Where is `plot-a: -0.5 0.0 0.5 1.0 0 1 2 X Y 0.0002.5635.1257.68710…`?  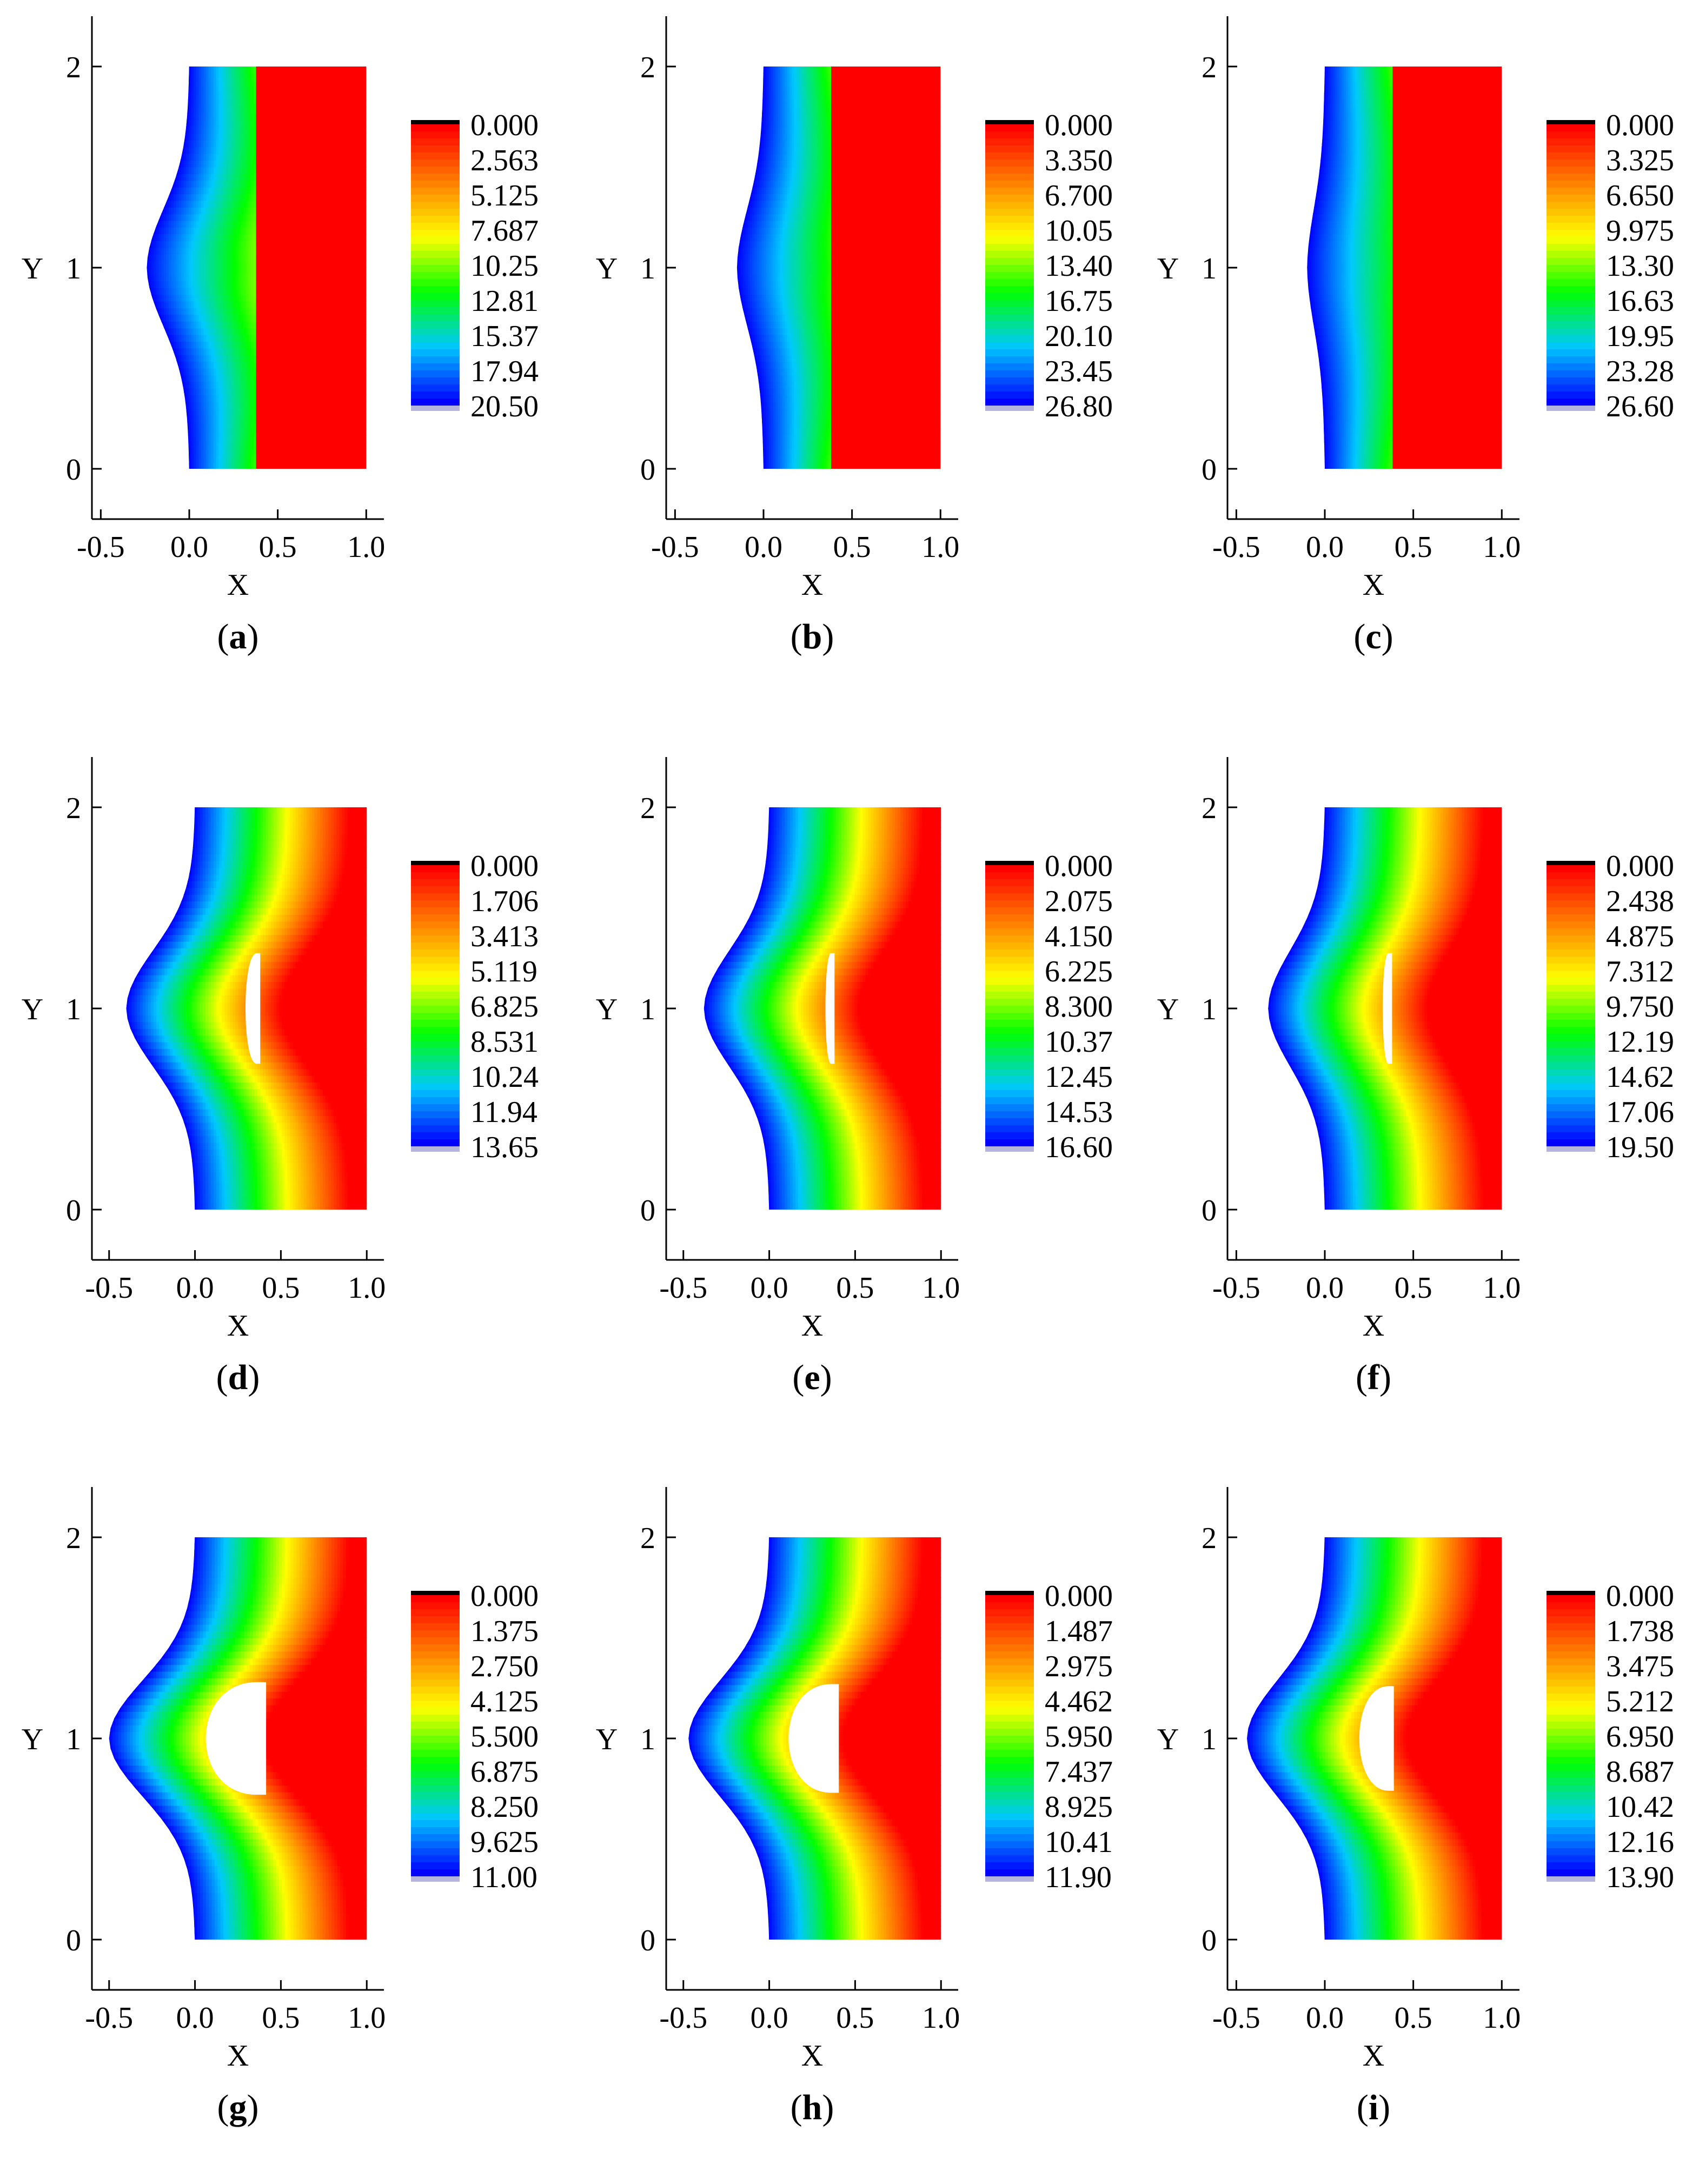
plot-a: -0.5 0.0 0.5 1.0 0 1 2 X Y 0.0002.5635.1257.68710… is located at coordinates (280, 309).